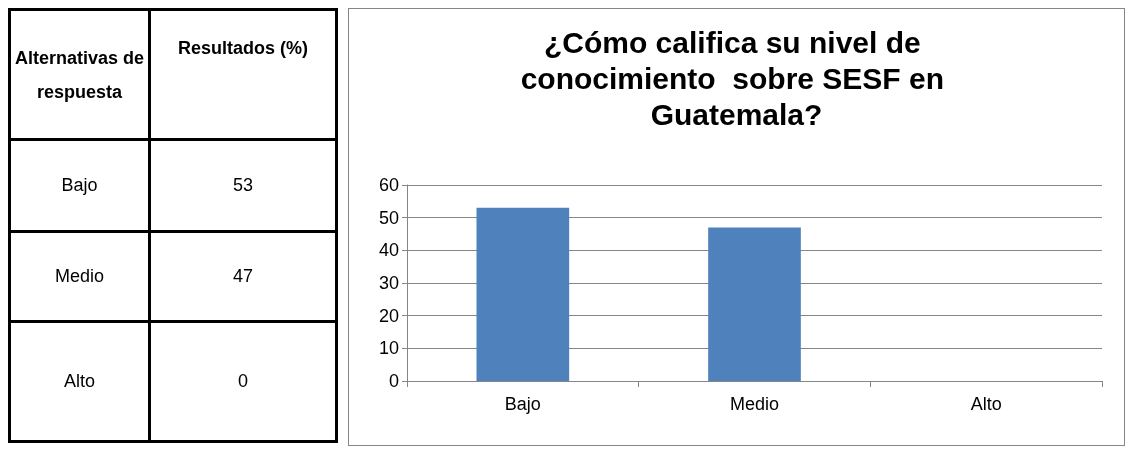  Describe the element at coordinates (243, 185) in the screenshot. I see `data-label: 53` at that location.